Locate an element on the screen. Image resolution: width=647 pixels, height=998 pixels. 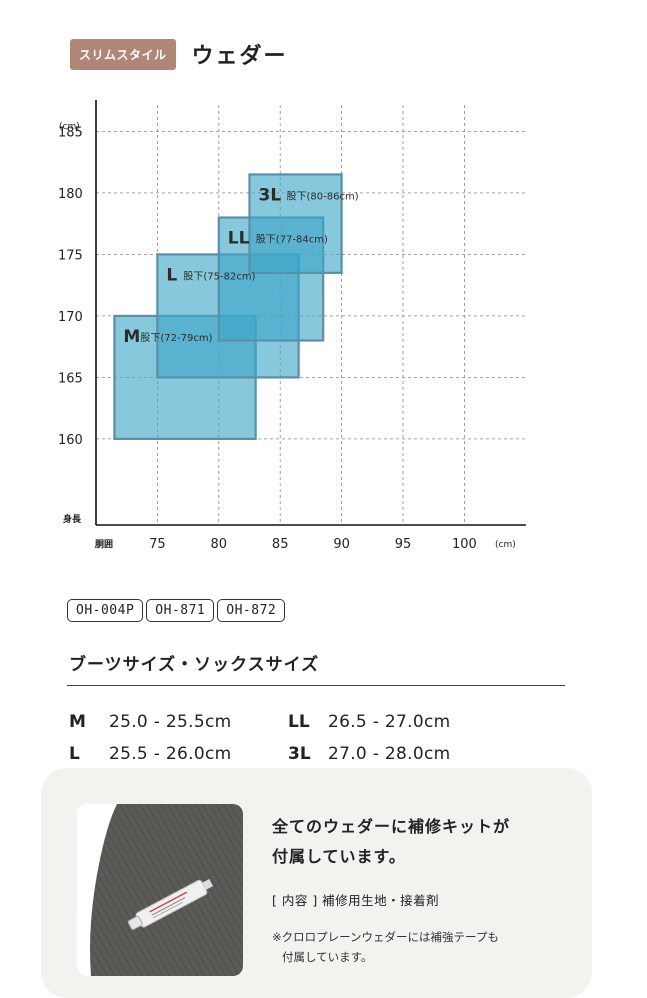
repair-kit-note: ※クロロプレーンウェダーには補強テープも 付属しています。 is located at coordinates (391, 947).